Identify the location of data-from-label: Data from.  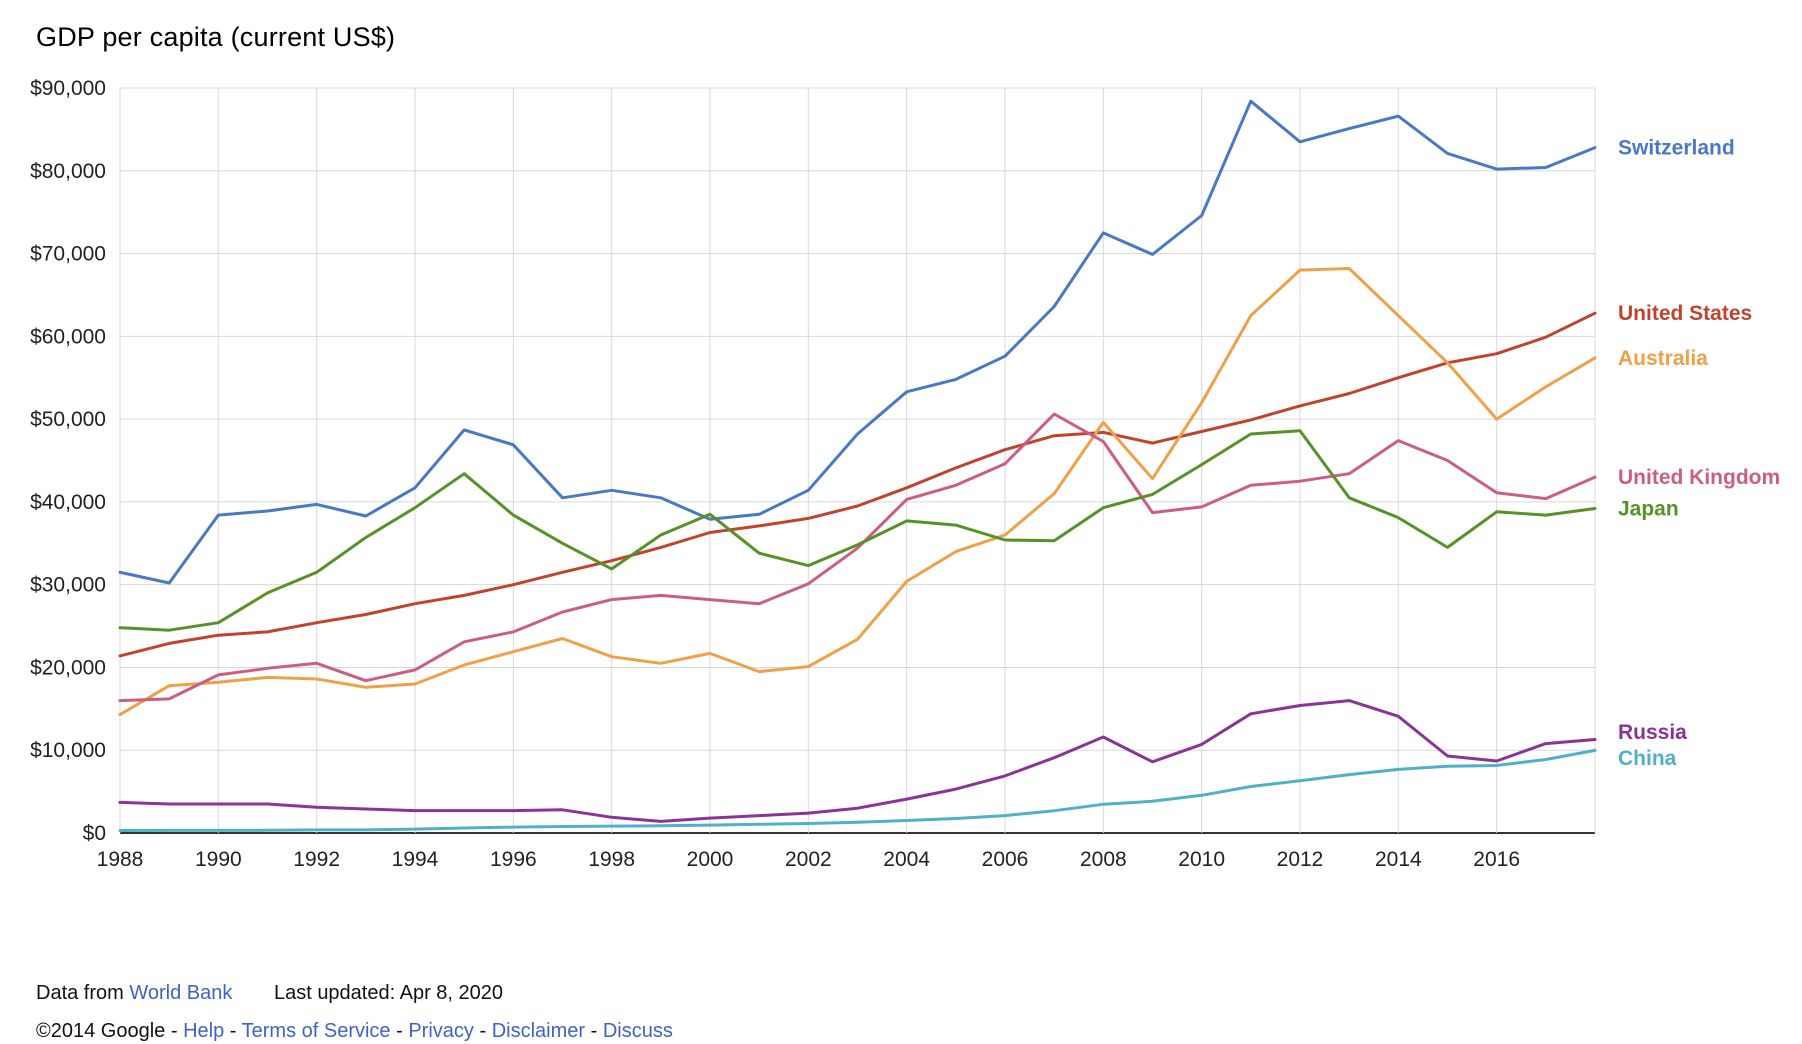
(80, 993).